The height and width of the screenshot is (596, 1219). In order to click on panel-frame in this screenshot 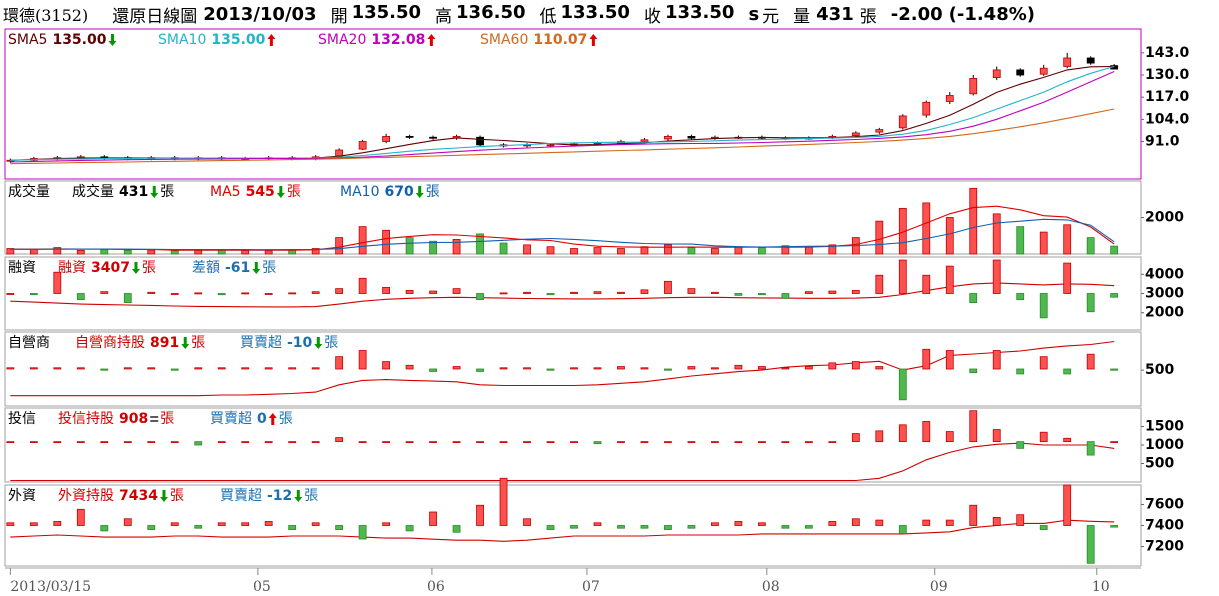, I will do `click(573, 369)`.